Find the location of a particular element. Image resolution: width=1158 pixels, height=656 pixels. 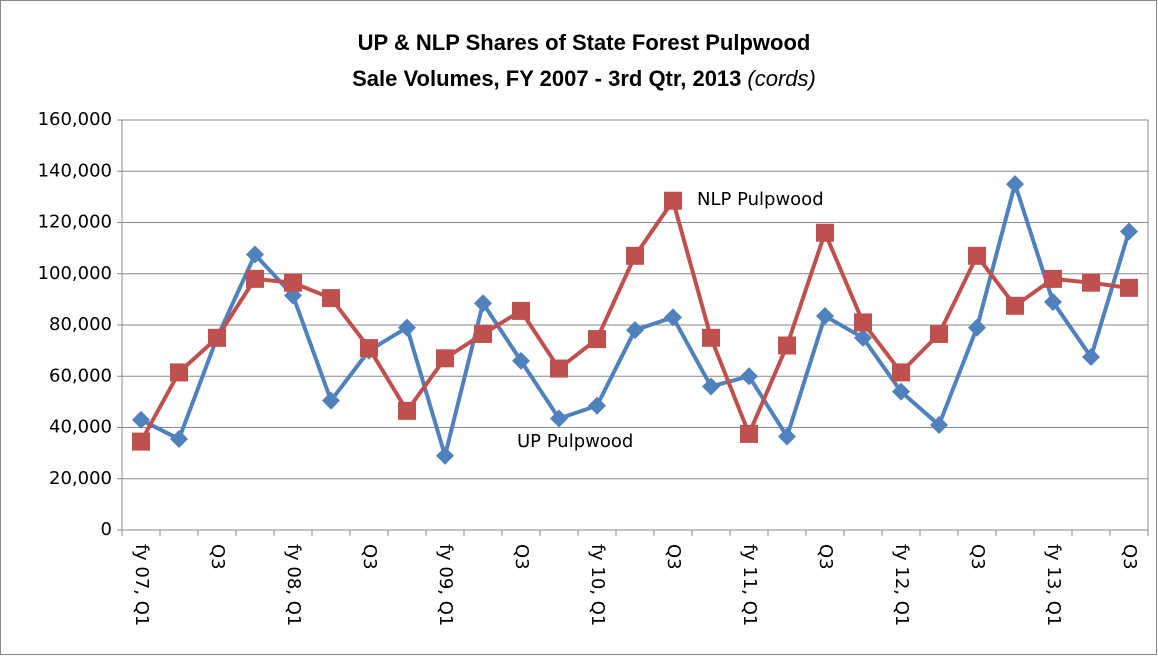

y-tick-label: 0 is located at coordinates (106, 529).